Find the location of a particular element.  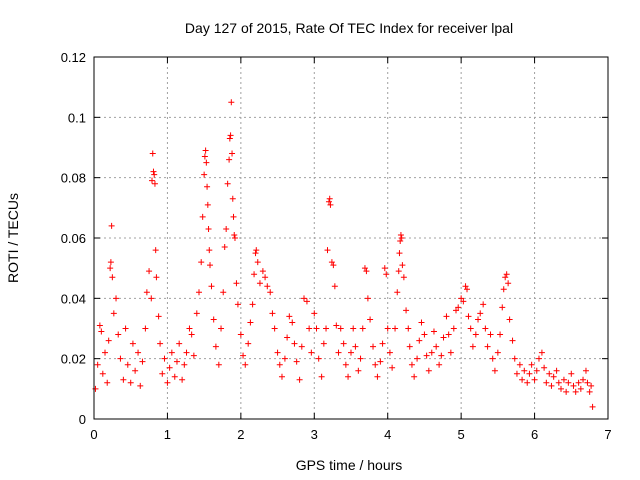

x-tick-label: 6 is located at coordinates (534, 434).